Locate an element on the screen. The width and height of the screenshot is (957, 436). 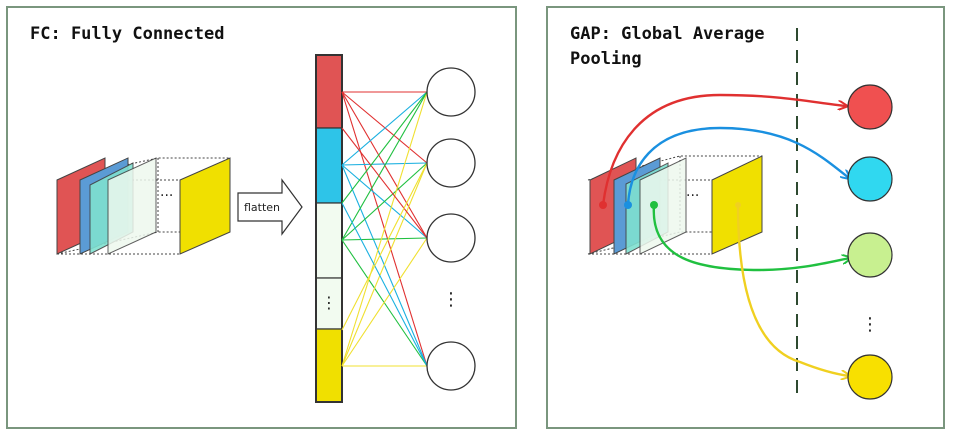
vector-ellipsis: ⋮ is located at coordinates (329, 302).